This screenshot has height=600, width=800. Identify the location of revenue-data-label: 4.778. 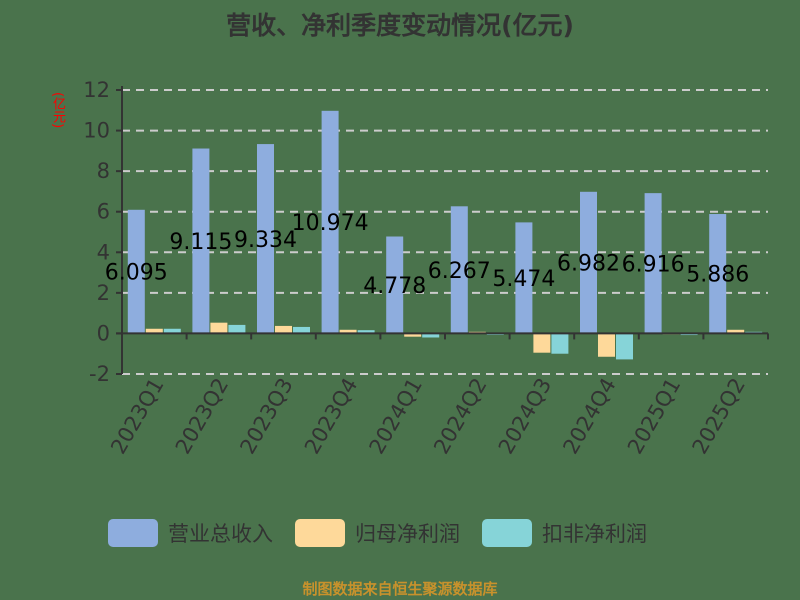
(394, 286).